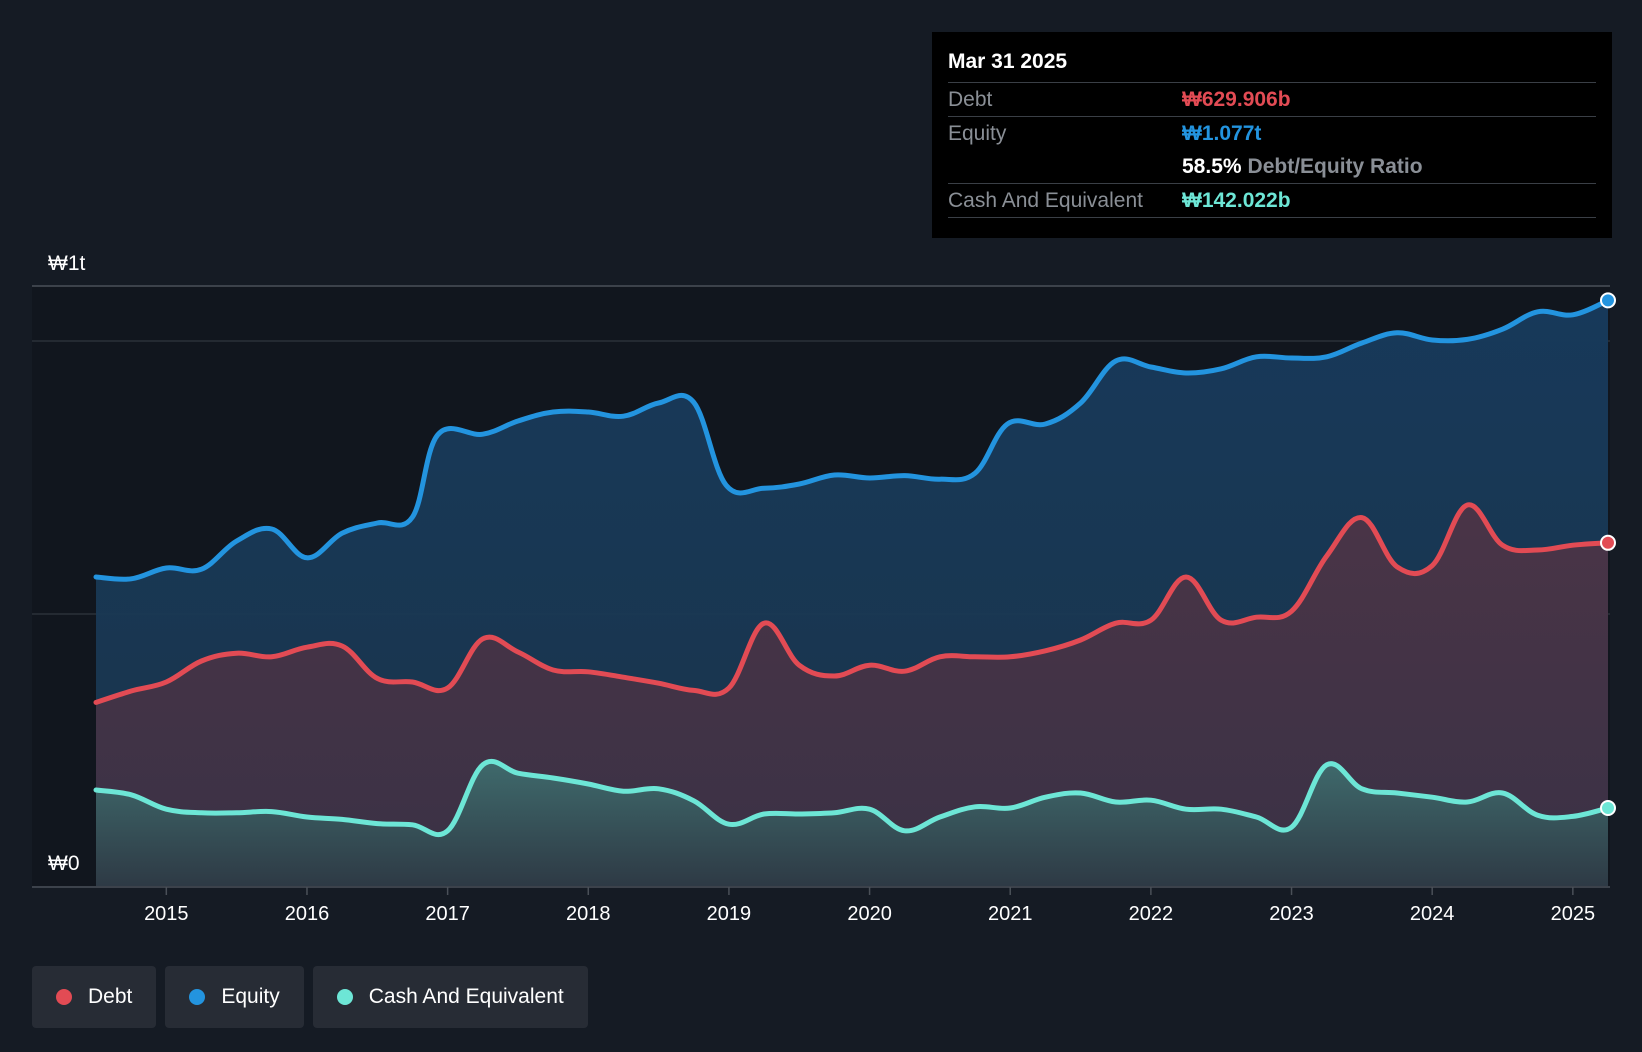 The height and width of the screenshot is (1052, 1642). I want to click on tooltip-cash-value: ₩142.022b, so click(1236, 200).